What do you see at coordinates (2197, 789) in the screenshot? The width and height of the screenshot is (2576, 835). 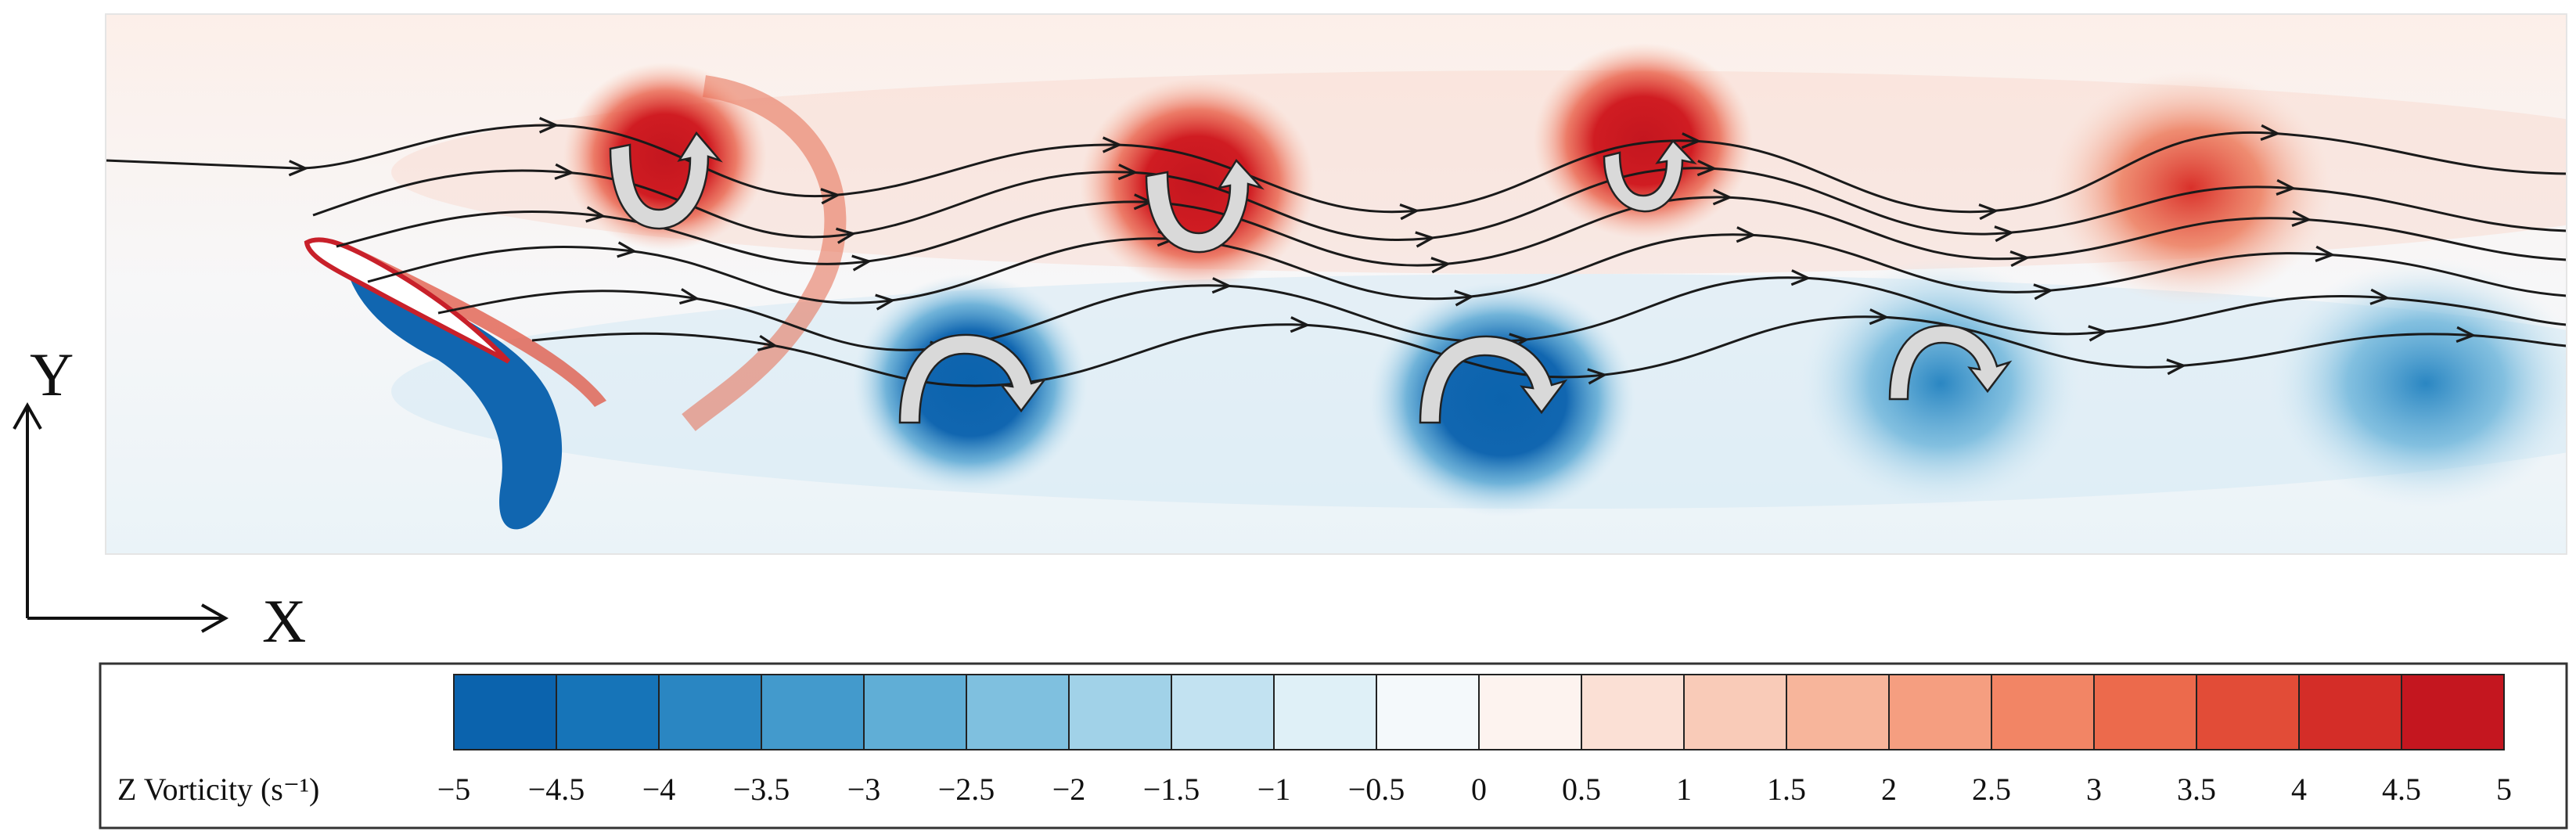 I see `colorbar-tick-label: 3.5` at bounding box center [2197, 789].